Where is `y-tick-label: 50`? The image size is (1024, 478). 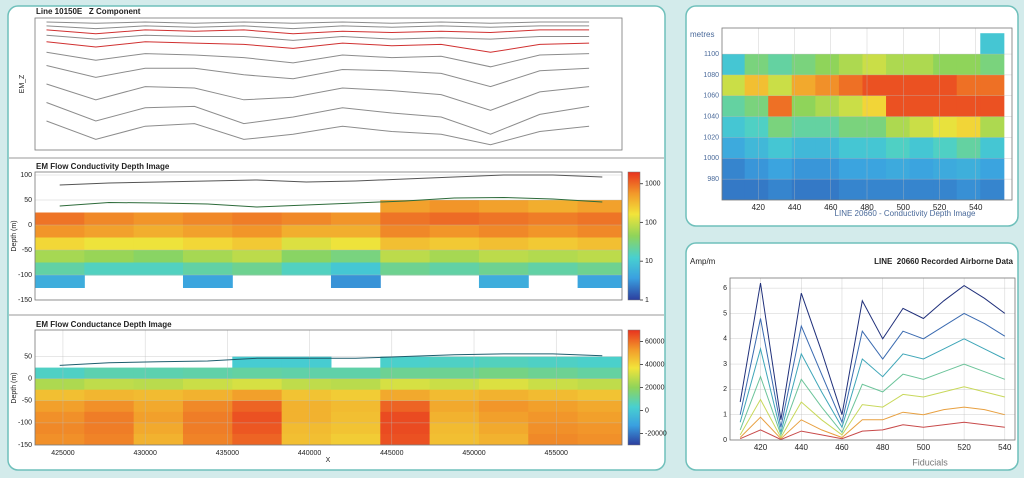 y-tick-label: 50 is located at coordinates (28, 356).